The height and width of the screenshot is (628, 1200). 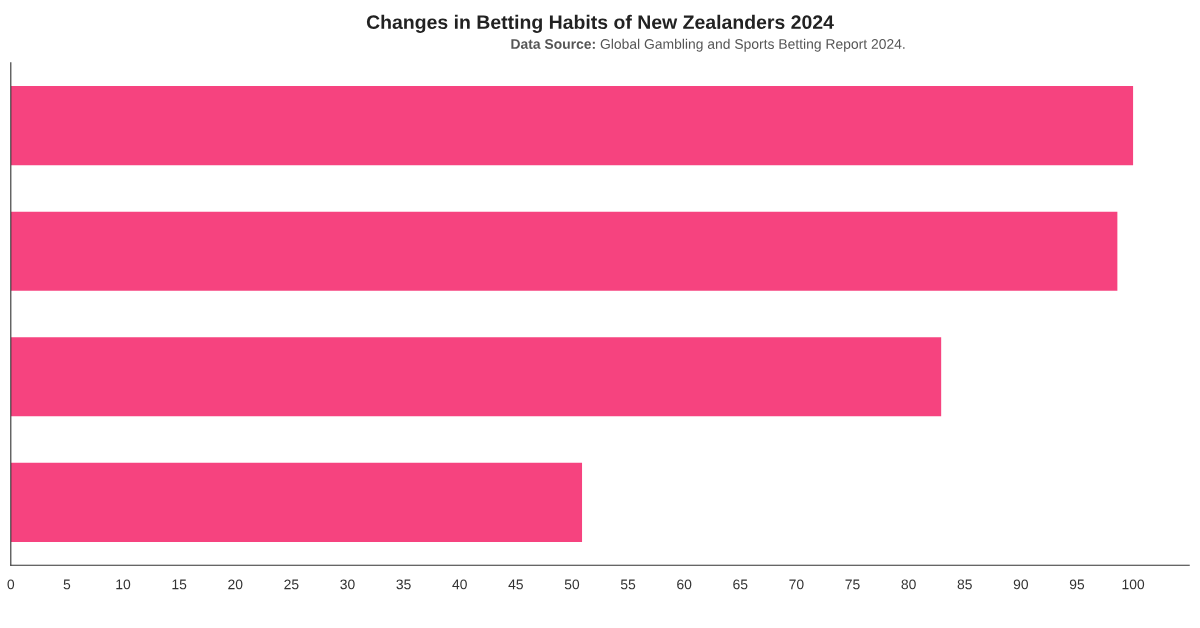 What do you see at coordinates (11, 584) in the screenshot?
I see `x-tick-label: 0` at bounding box center [11, 584].